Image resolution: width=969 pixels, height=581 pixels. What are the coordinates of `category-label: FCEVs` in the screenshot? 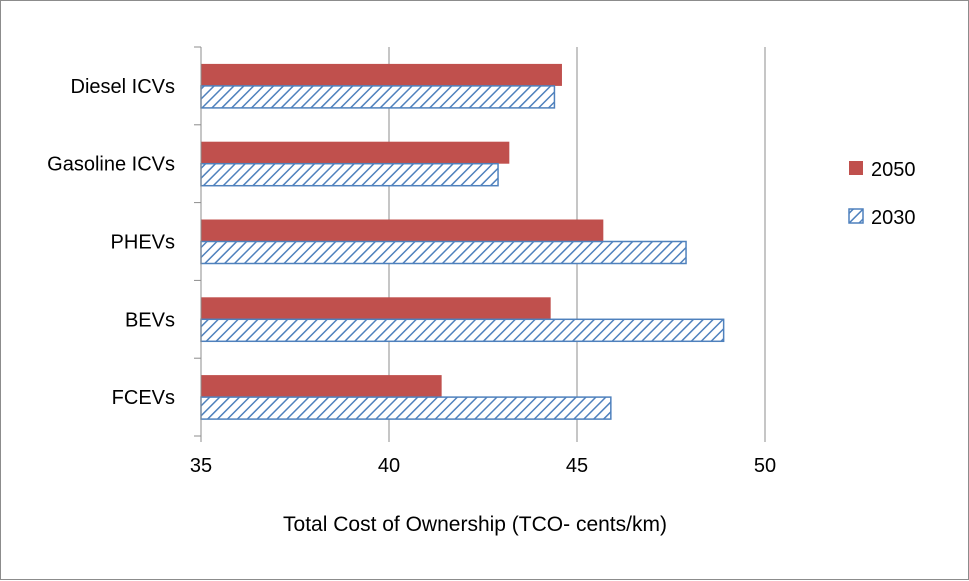 It's located at (143, 398).